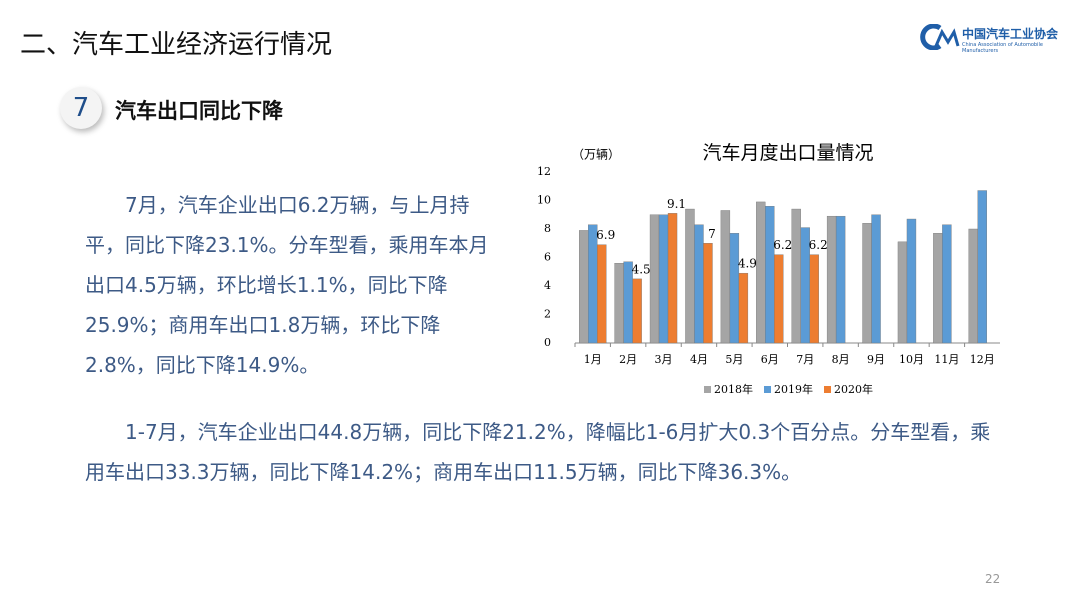 The height and width of the screenshot is (608, 1080). I want to click on y-tick-label: 10, so click(544, 200).